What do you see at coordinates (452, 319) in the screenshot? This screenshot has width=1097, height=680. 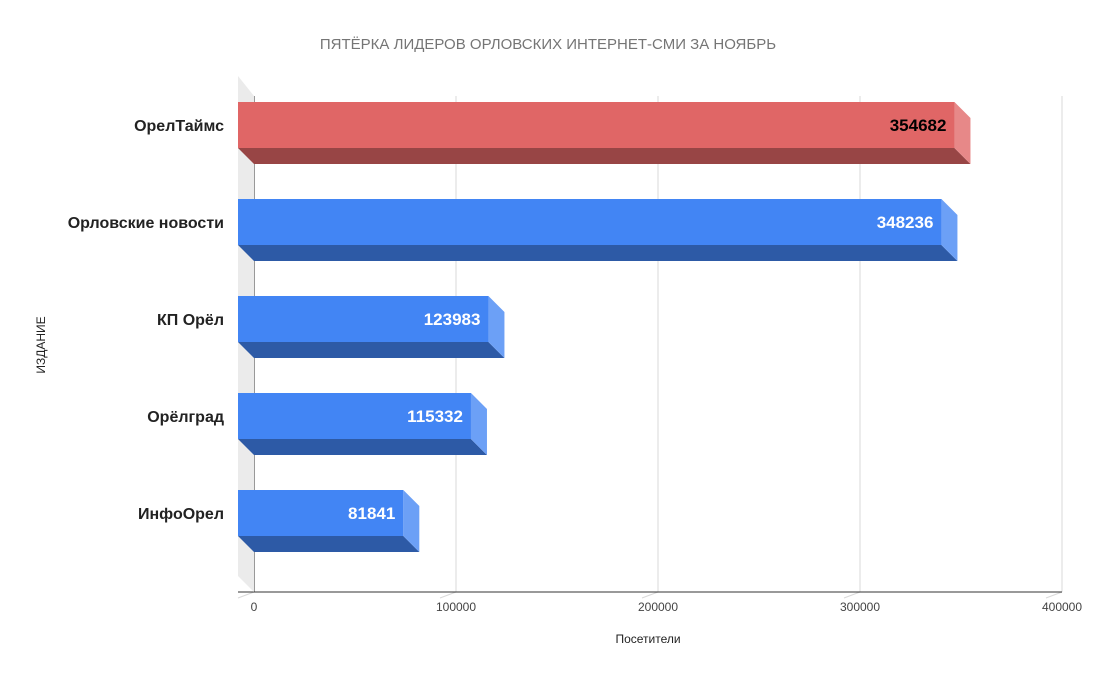 I see `bar-value-label: 123983` at bounding box center [452, 319].